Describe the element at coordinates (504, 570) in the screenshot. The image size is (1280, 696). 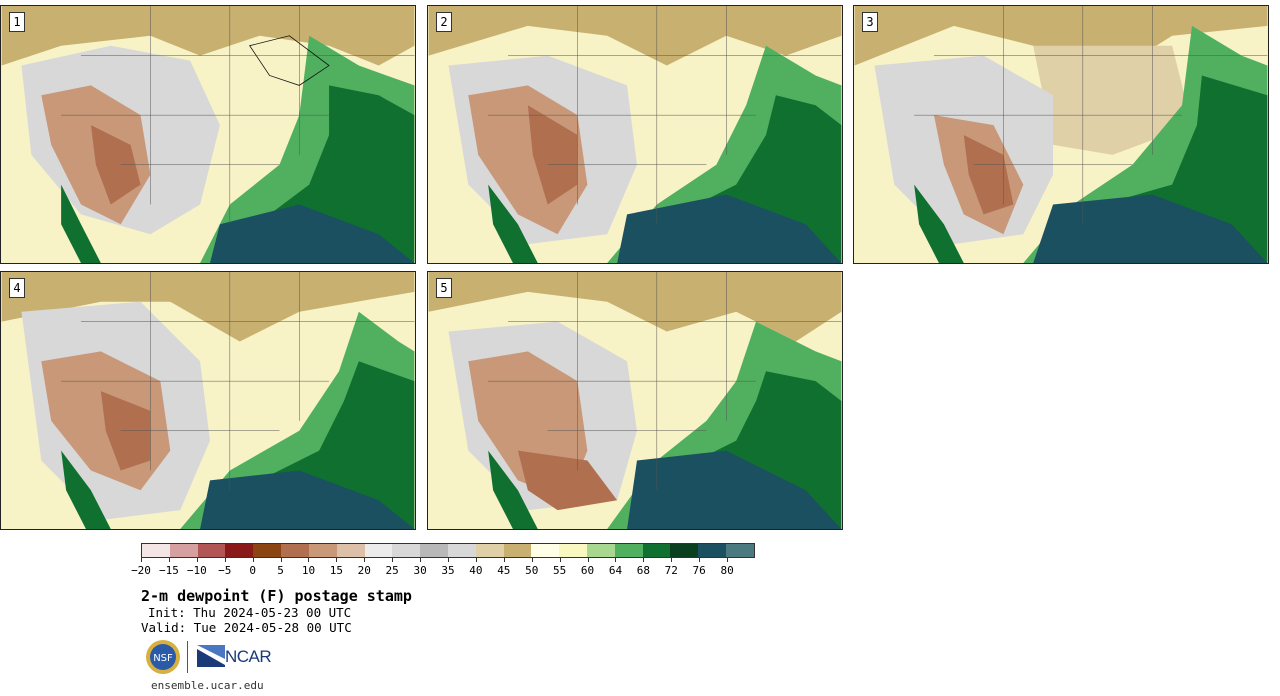
I see `colorbar-tick-label: 45` at that location.